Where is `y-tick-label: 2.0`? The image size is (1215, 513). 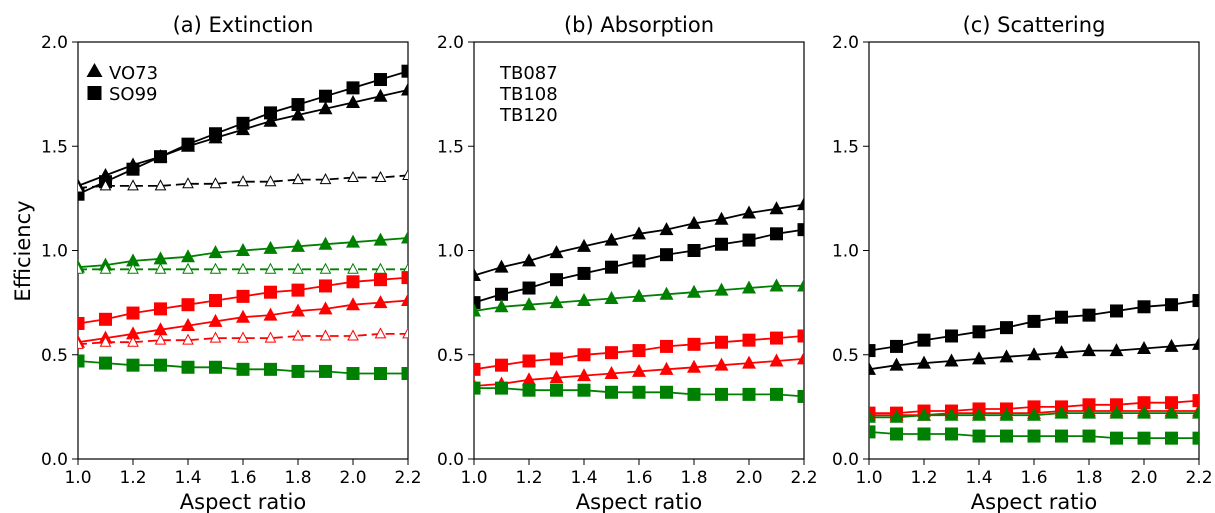 y-tick-label: 2.0 is located at coordinates (54, 43).